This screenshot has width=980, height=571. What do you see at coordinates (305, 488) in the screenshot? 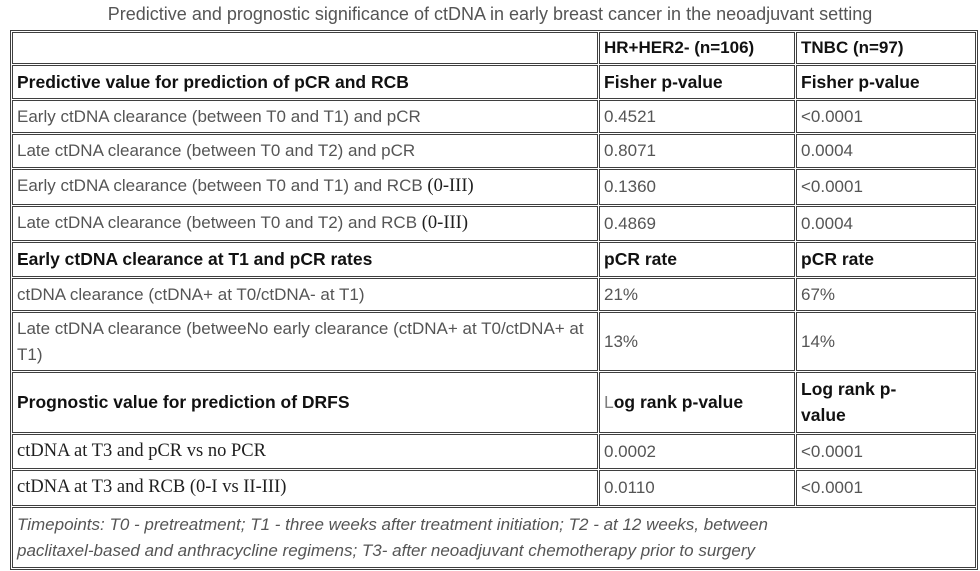
I see `row-label-cell: ctDNA at T3 and RCB (0-I vs II-III)` at bounding box center [305, 488].